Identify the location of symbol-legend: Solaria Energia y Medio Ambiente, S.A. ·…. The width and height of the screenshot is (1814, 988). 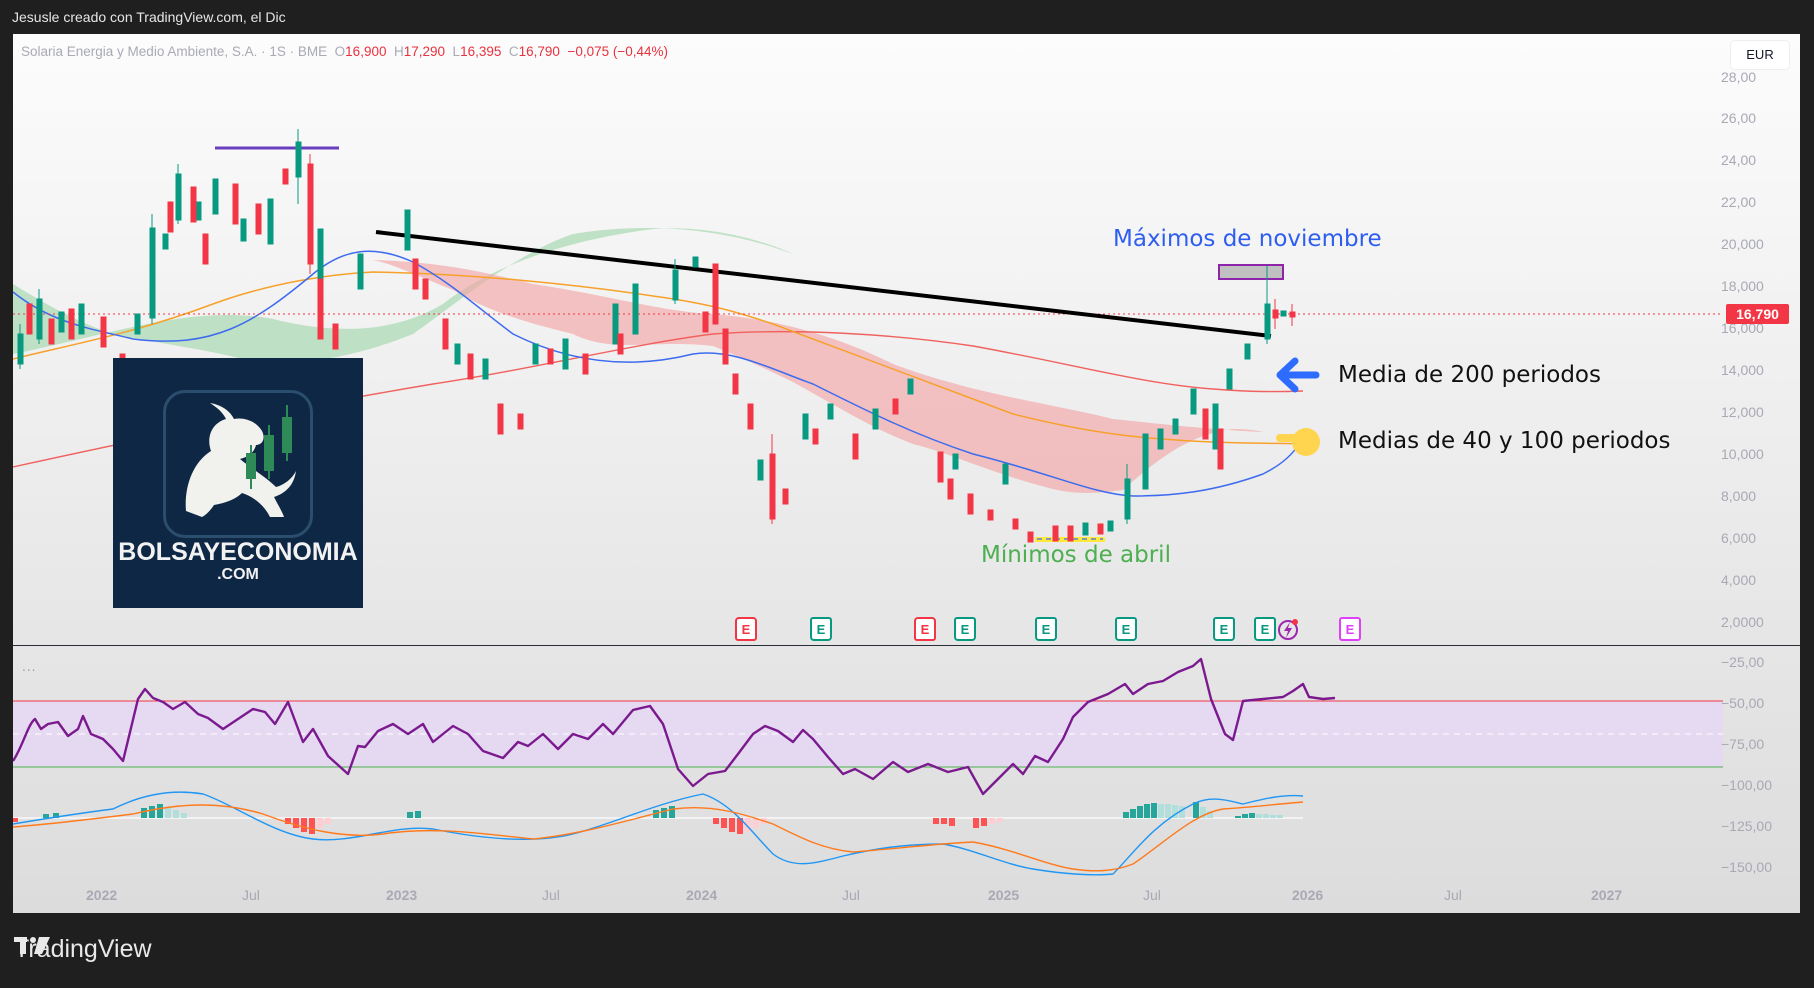
(345, 51).